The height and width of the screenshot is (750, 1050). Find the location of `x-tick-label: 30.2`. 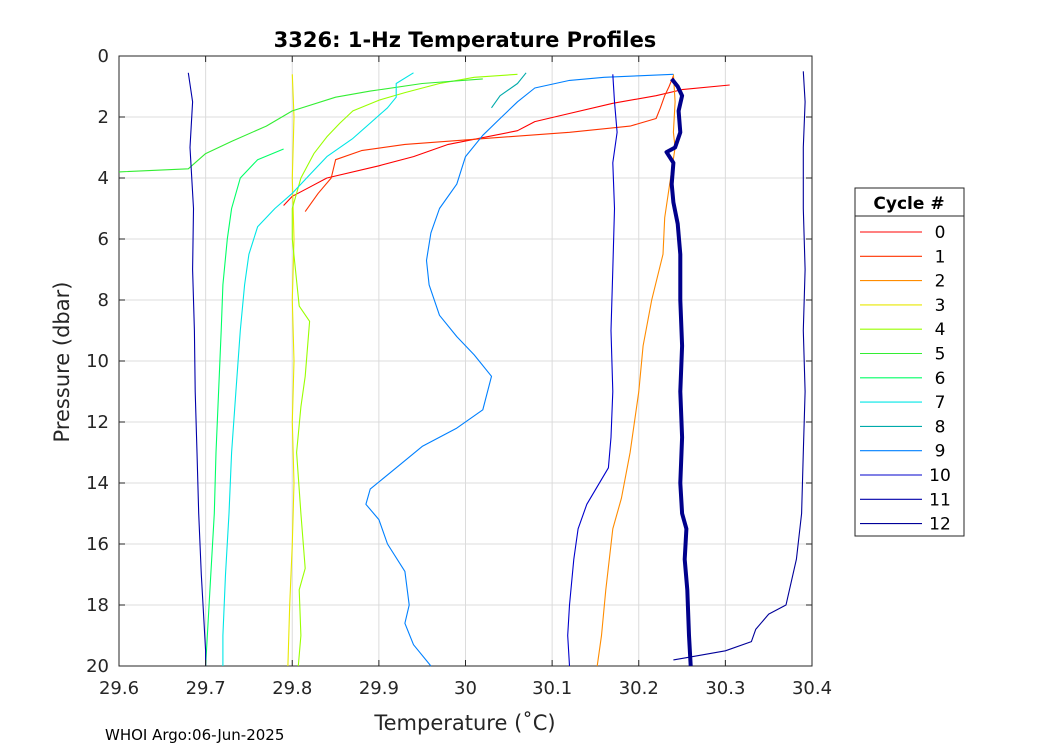

x-tick-label: 30.2 is located at coordinates (639, 688).